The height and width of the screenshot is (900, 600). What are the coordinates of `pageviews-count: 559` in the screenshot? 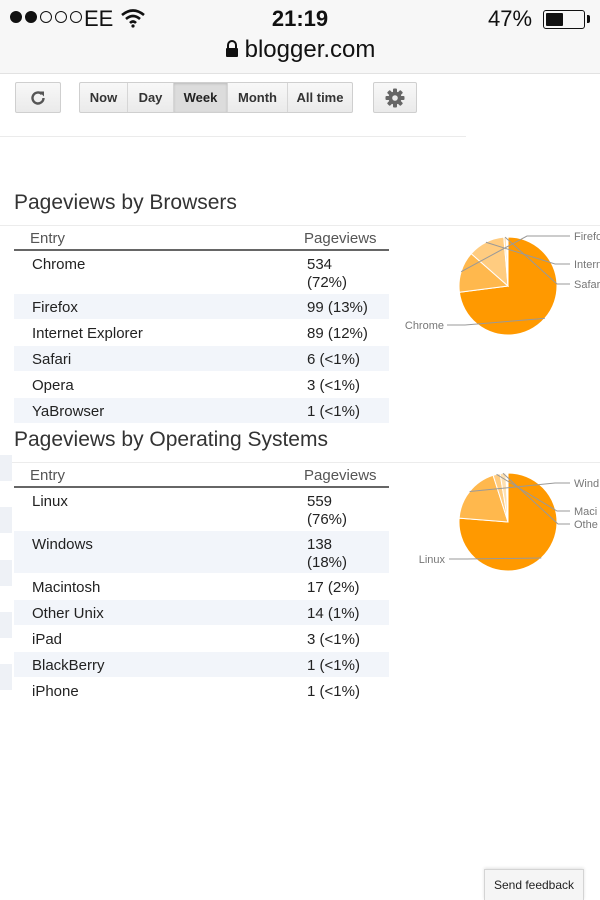 It's located at (320, 501).